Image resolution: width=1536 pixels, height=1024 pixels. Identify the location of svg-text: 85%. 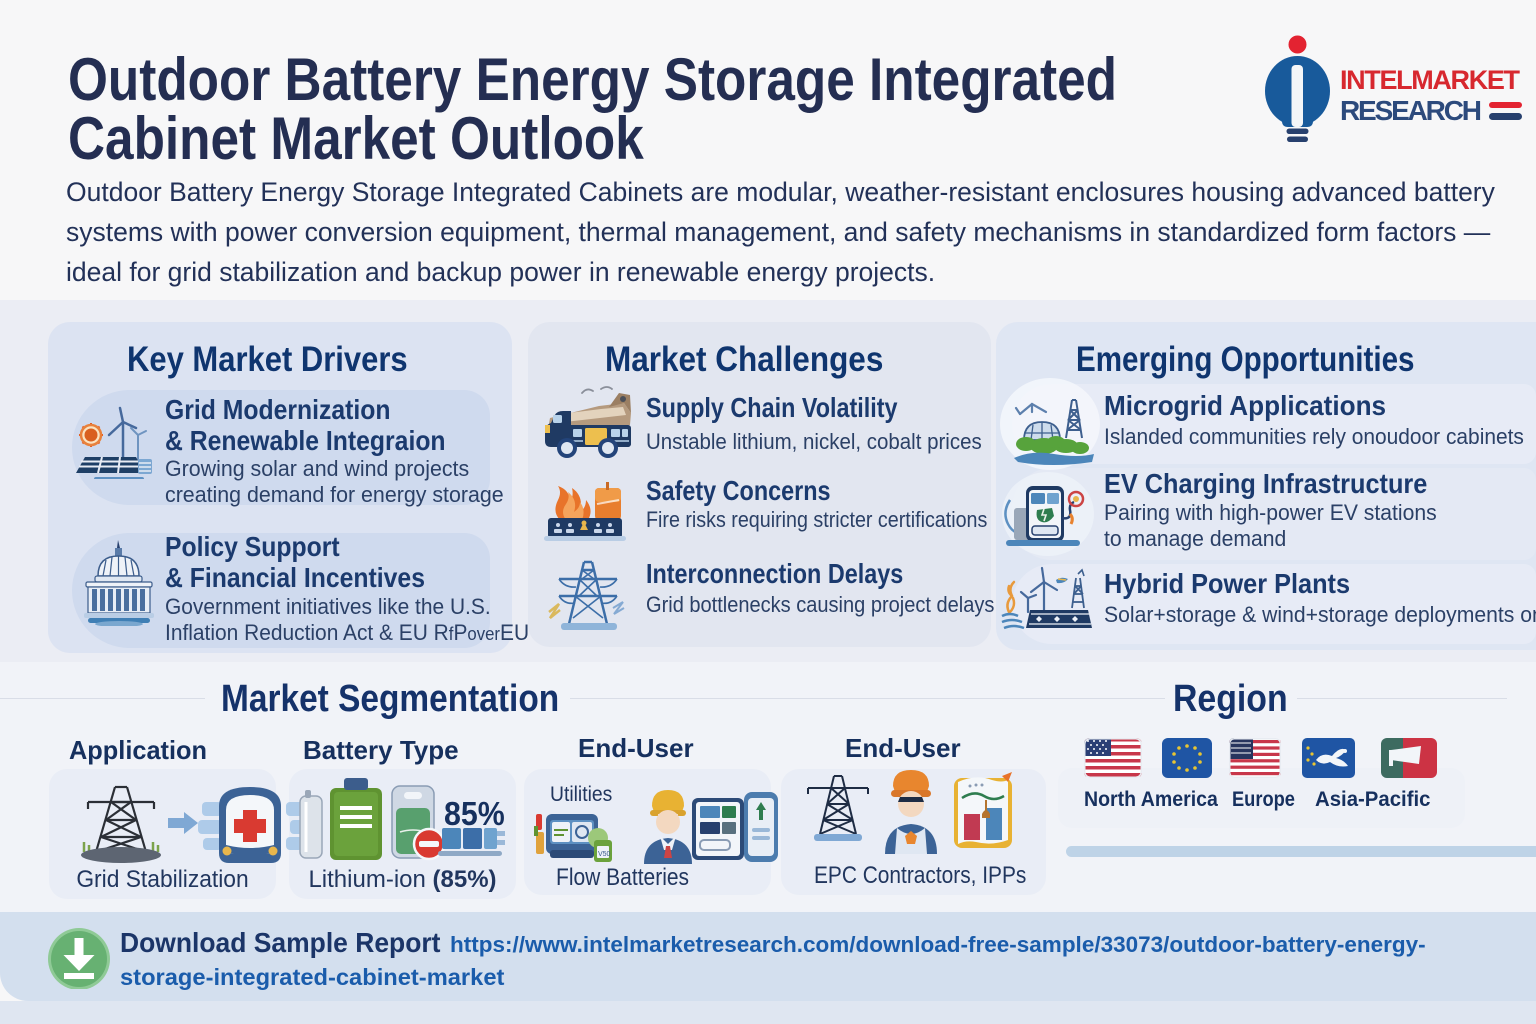
(474, 813).